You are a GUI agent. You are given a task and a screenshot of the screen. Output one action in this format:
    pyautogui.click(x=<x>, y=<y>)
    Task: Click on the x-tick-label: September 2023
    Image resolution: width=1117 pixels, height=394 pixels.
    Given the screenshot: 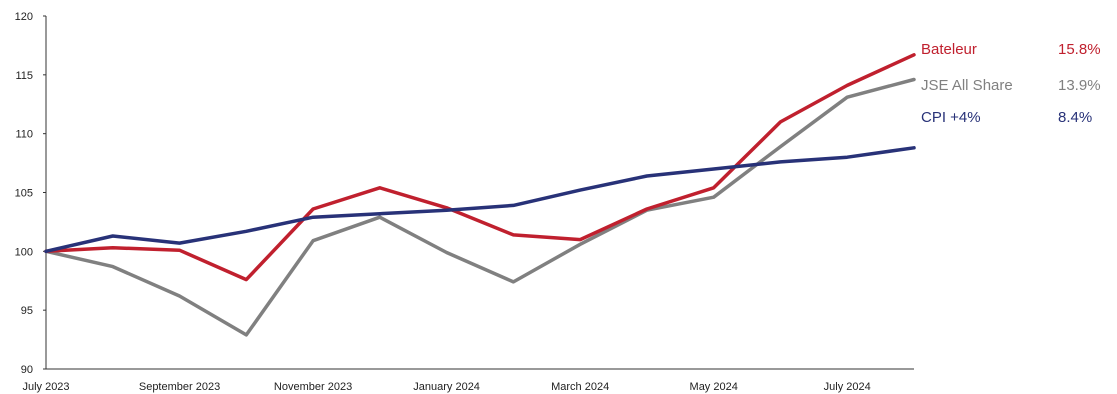 What is the action you would take?
    pyautogui.click(x=179, y=387)
    